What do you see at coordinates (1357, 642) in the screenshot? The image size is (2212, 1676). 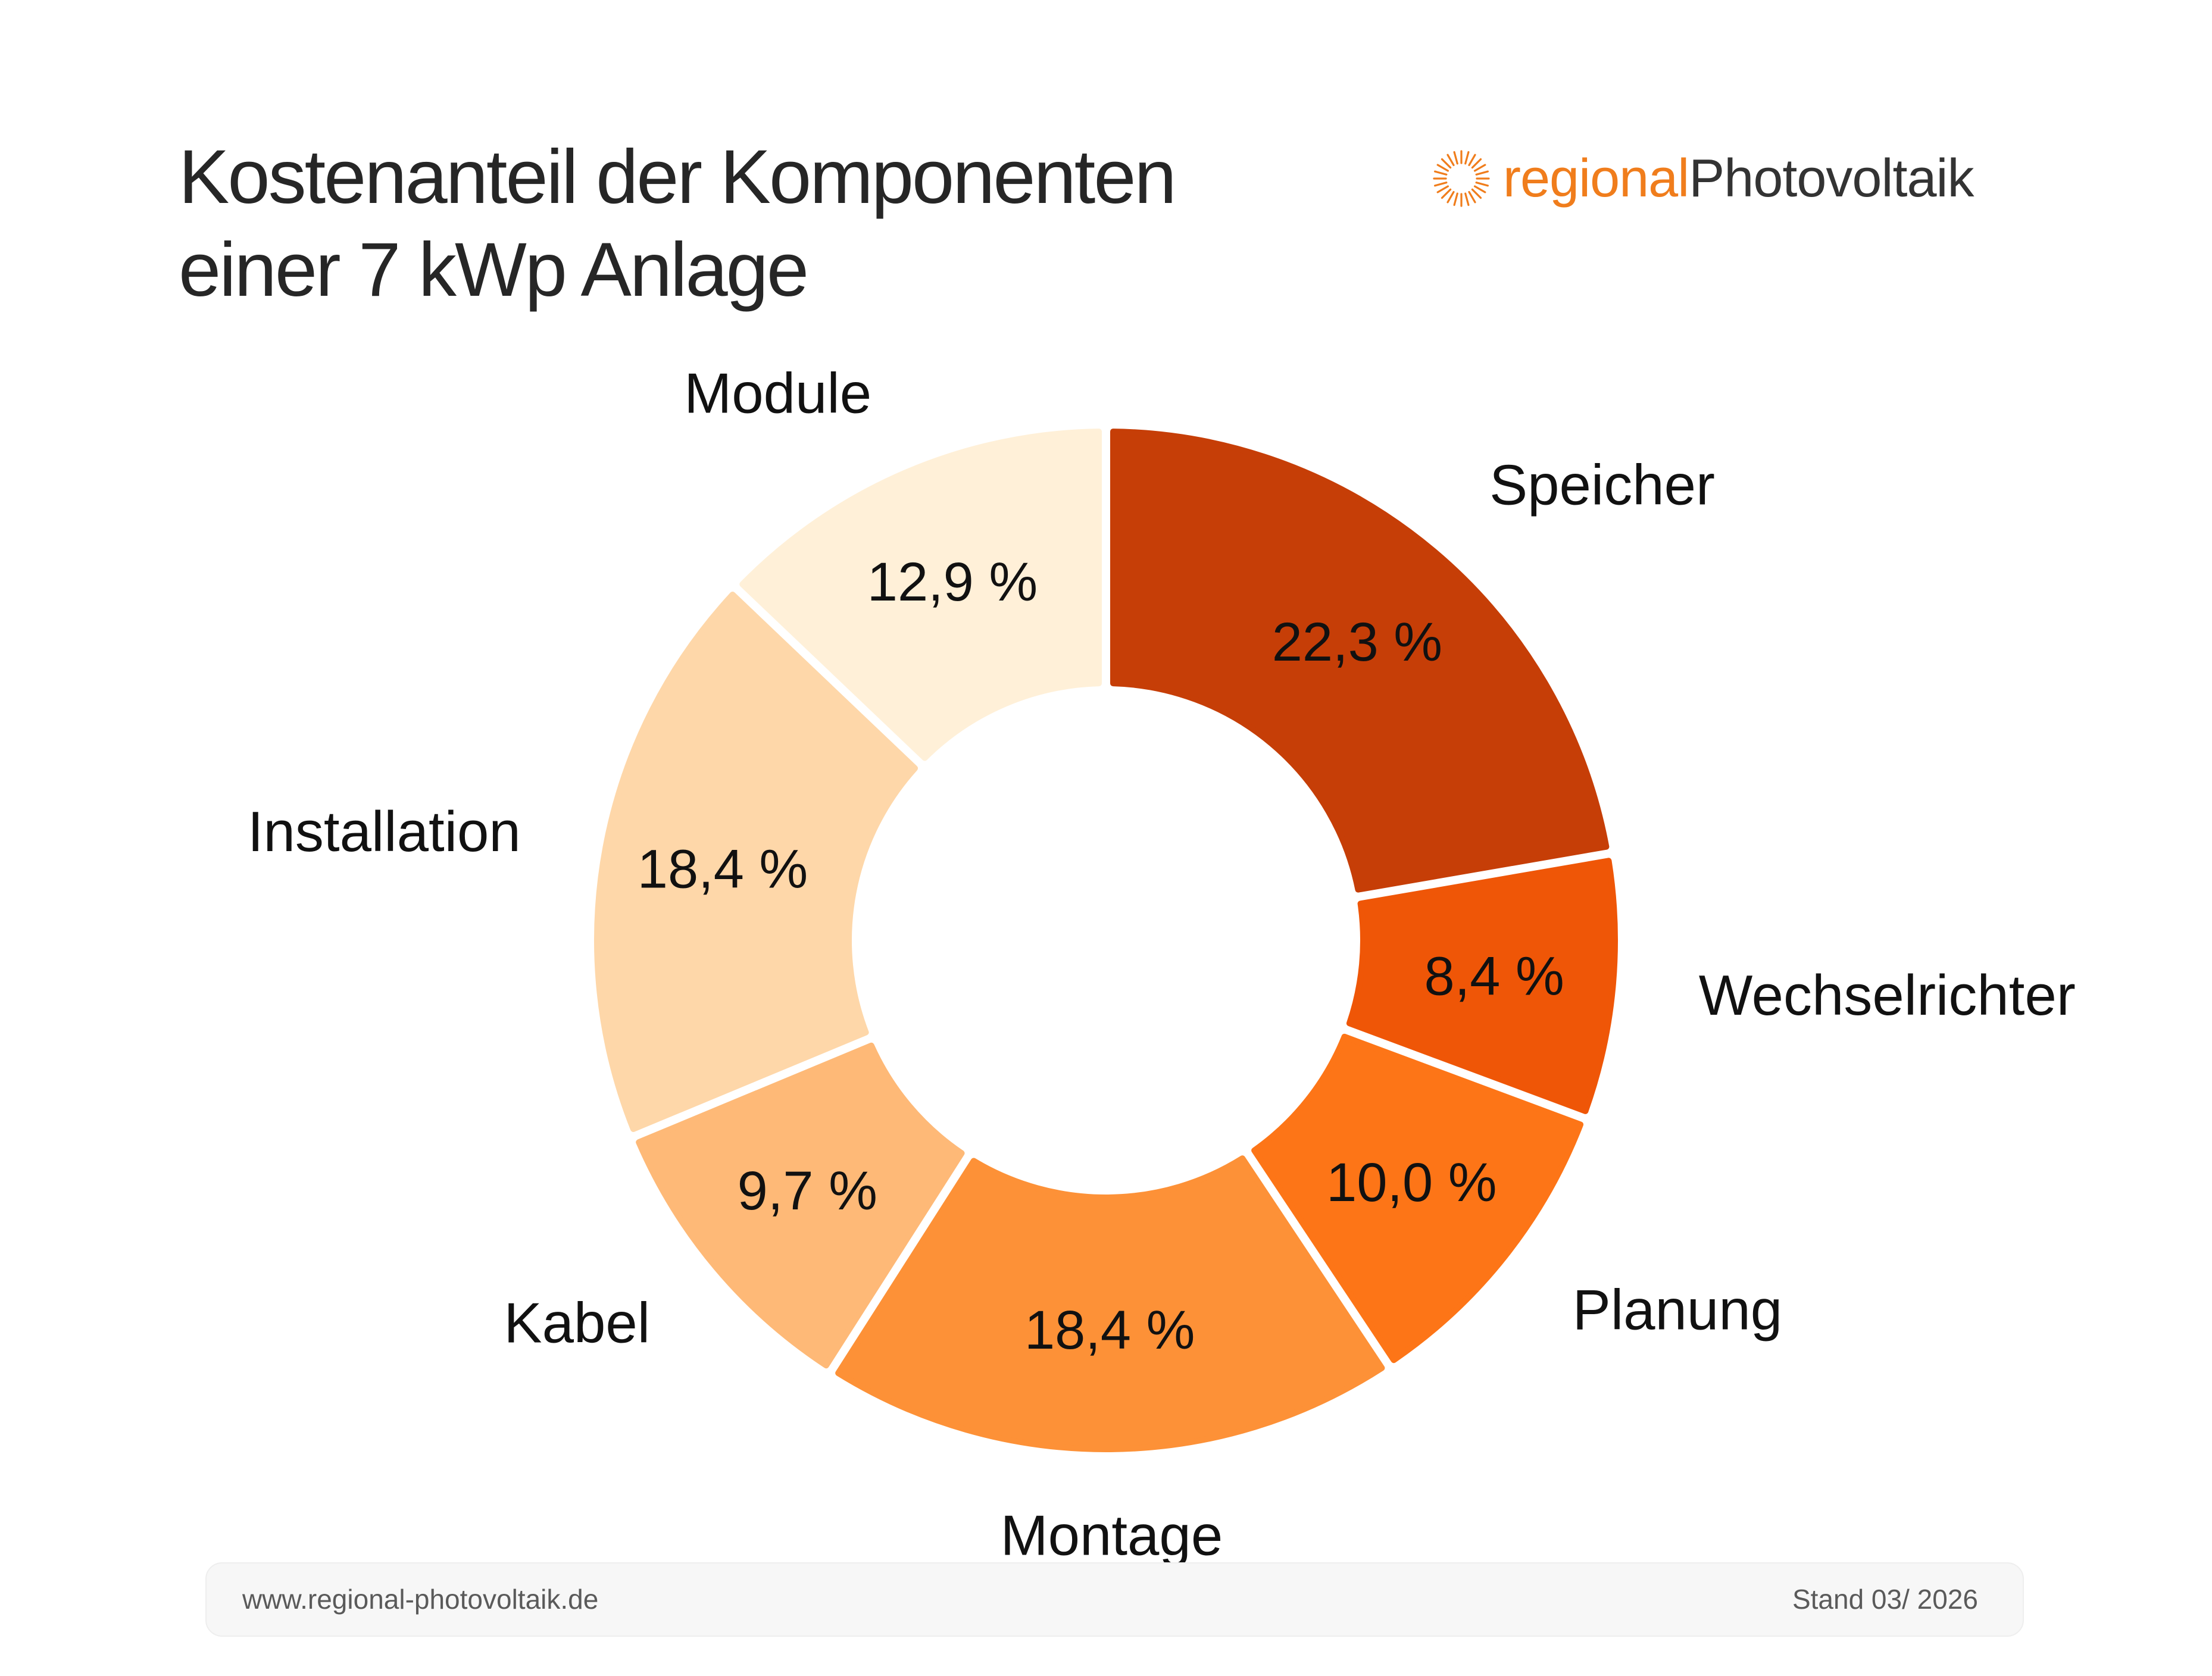 I see `value-label-speicher: 22,3 %` at bounding box center [1357, 642].